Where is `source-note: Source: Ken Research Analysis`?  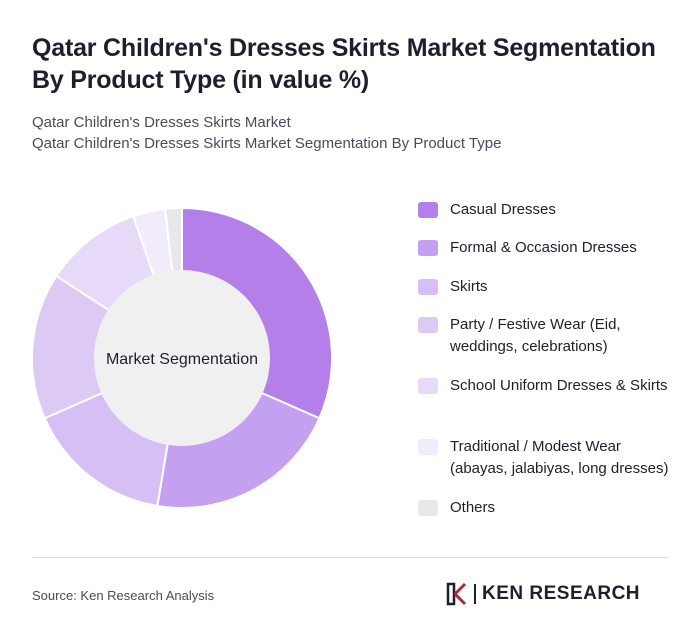
source-note: Source: Ken Research Analysis is located at coordinates (123, 595).